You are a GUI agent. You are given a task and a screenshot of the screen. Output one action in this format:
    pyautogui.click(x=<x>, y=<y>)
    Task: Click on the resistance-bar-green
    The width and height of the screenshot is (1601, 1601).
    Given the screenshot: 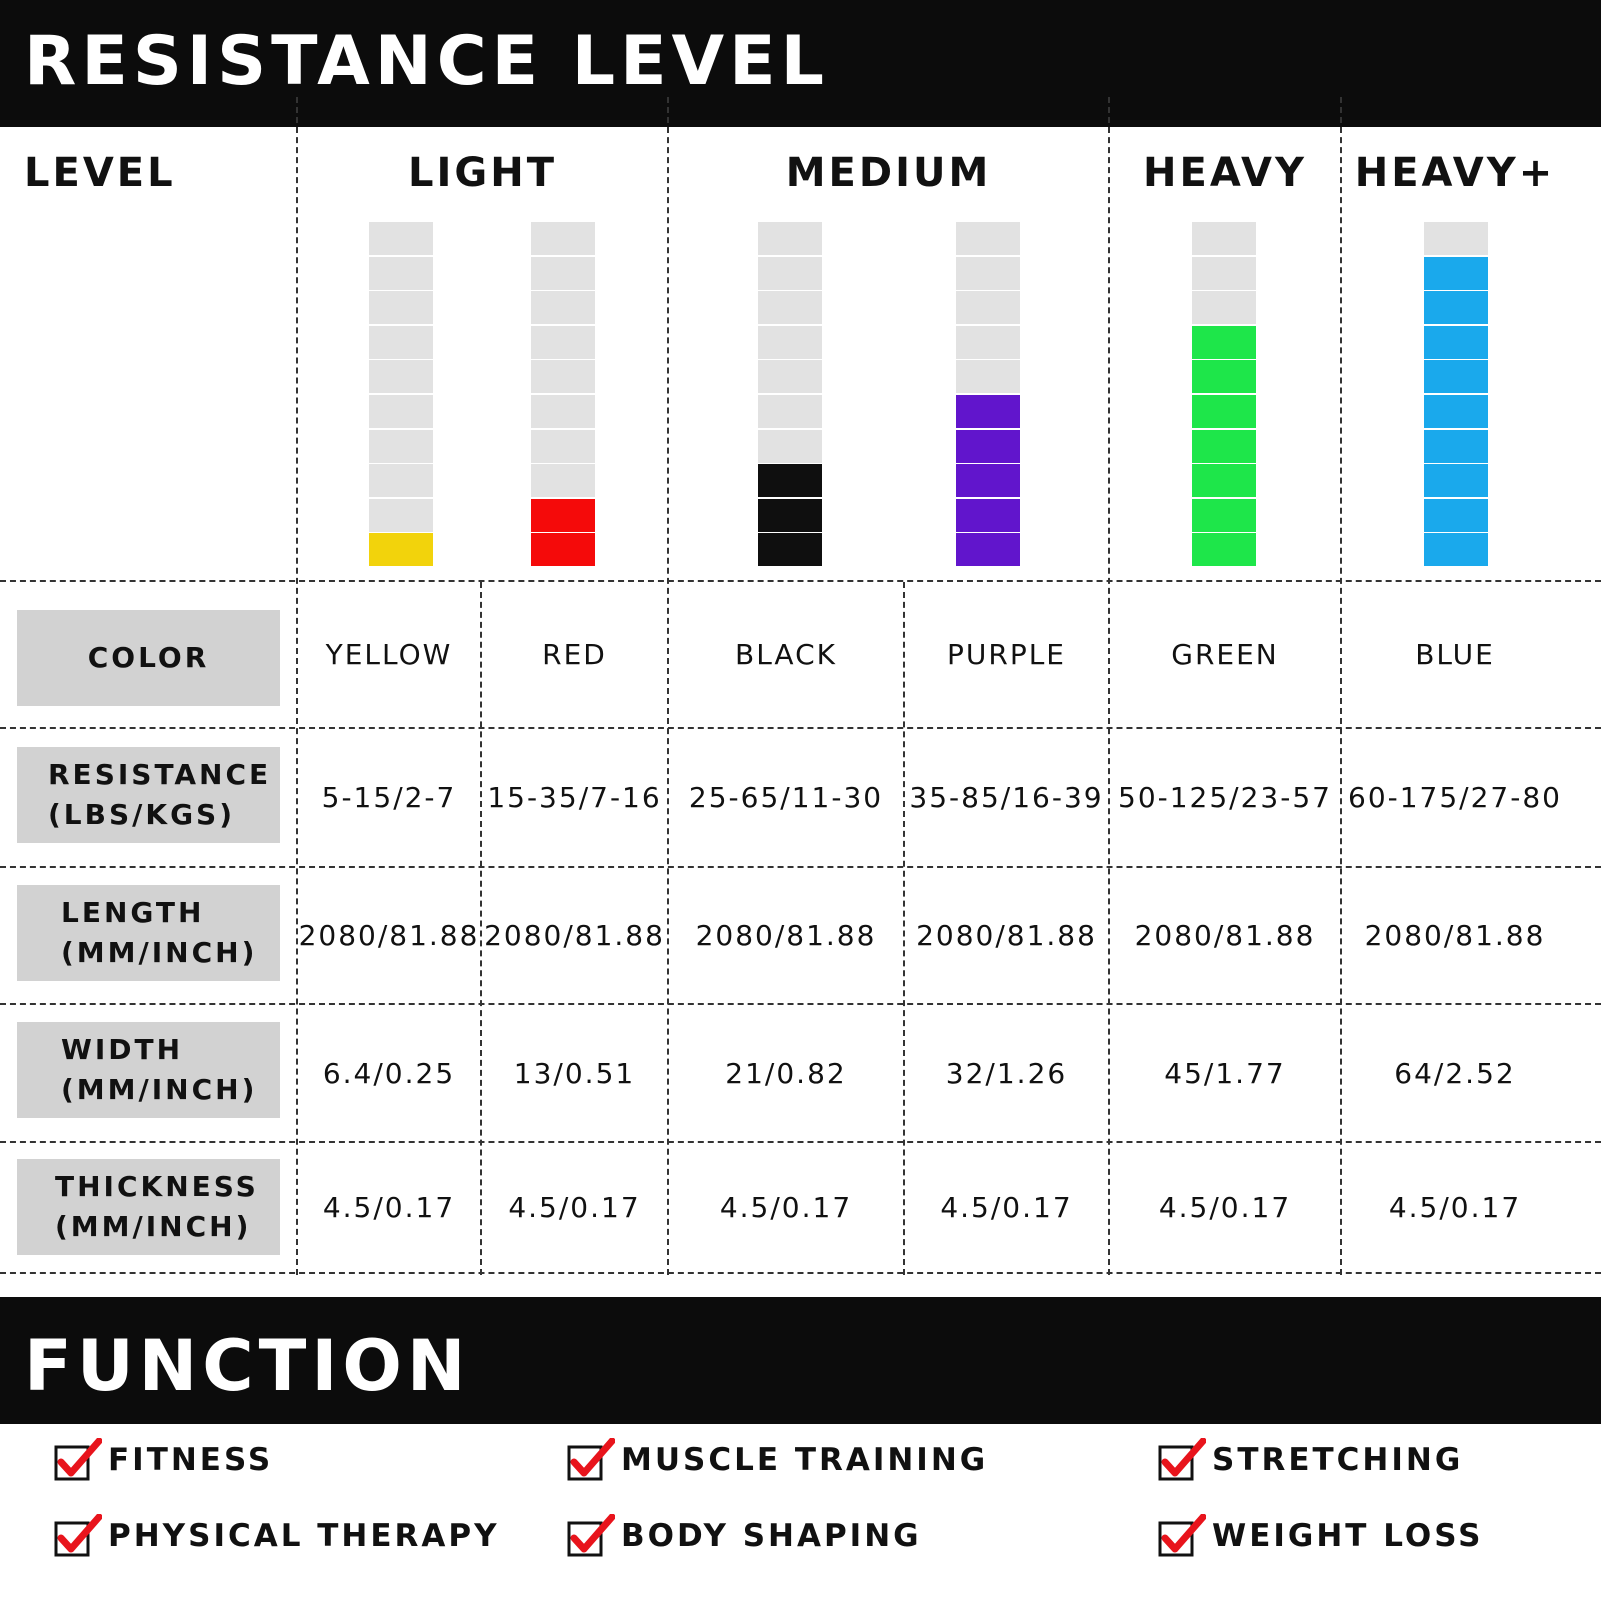 What is the action you would take?
    pyautogui.click(x=1224, y=395)
    